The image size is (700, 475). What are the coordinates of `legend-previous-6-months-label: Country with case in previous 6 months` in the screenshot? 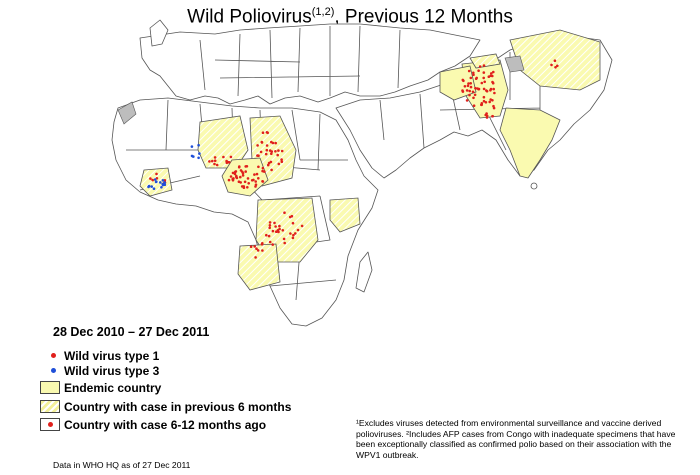 It's located at (178, 407).